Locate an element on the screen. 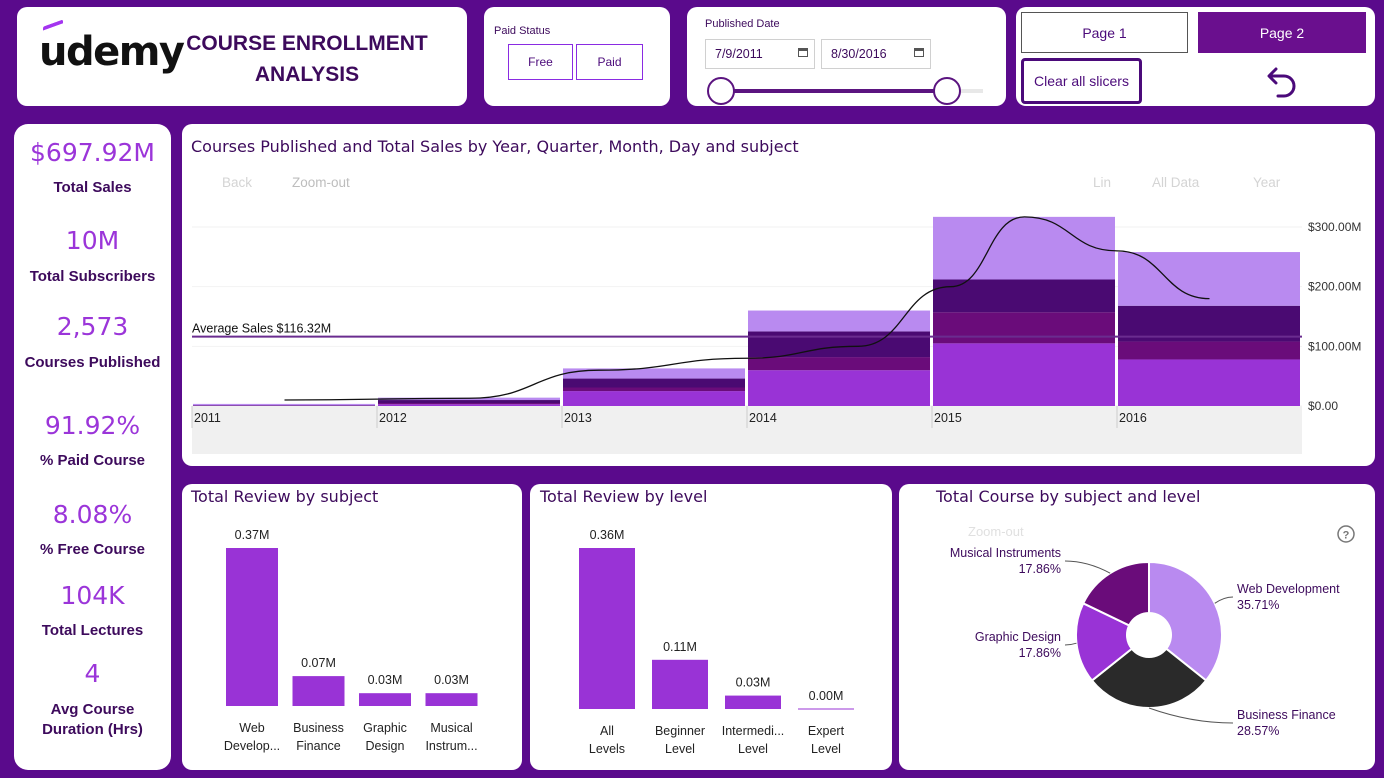 This screenshot has width=1384, height=778. x-tick-label: 2011 is located at coordinates (207, 418).